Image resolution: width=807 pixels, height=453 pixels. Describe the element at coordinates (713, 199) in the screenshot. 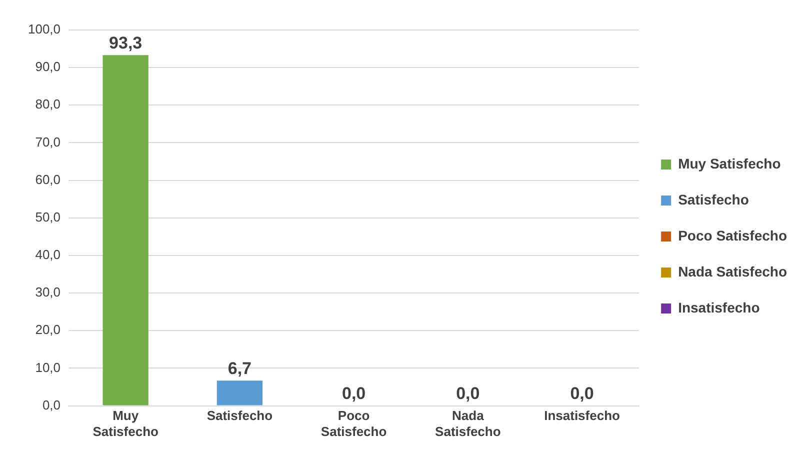

I see `legend-label: Satisfecho` at that location.